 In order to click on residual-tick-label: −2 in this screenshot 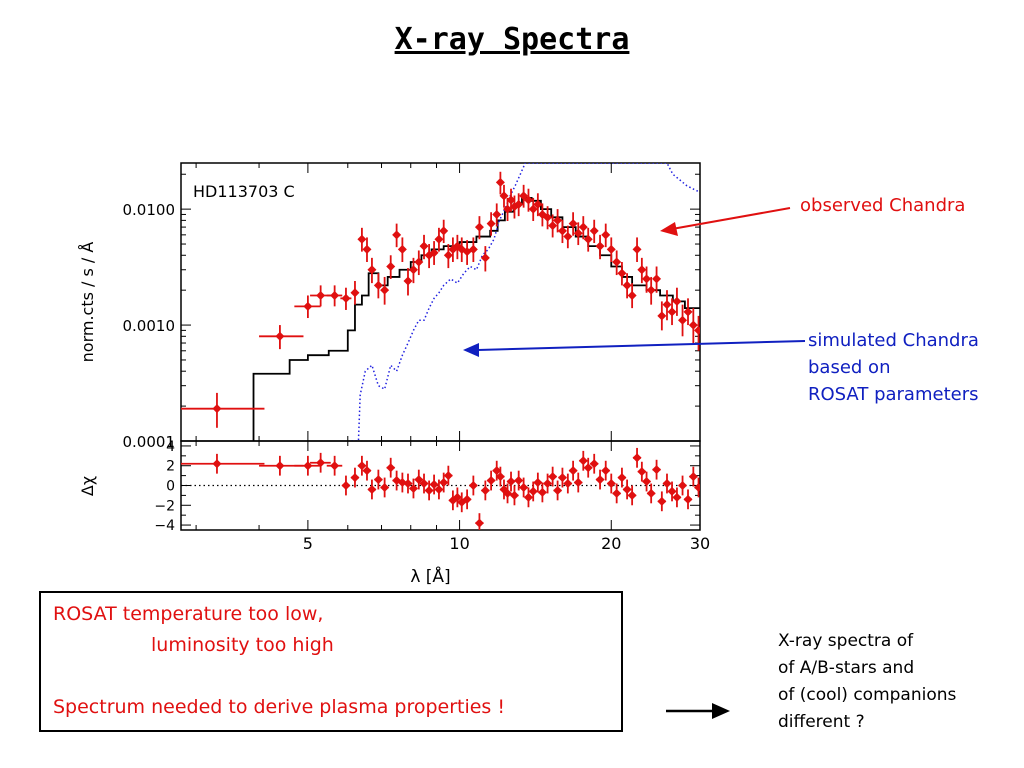, I will do `click(164, 506)`.